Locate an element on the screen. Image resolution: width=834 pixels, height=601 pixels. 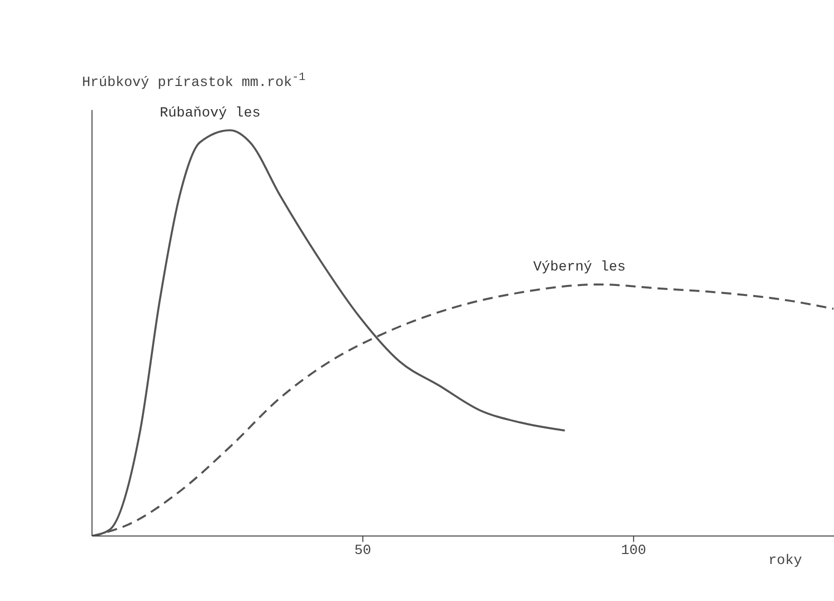
series-label: Výberný les is located at coordinates (579, 267).